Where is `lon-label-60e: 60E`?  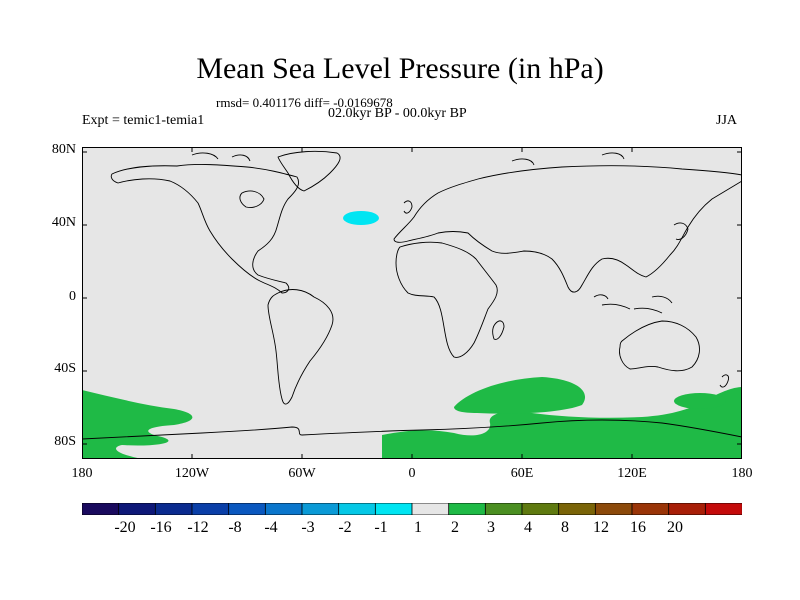
lon-label-60e: 60E is located at coordinates (522, 473).